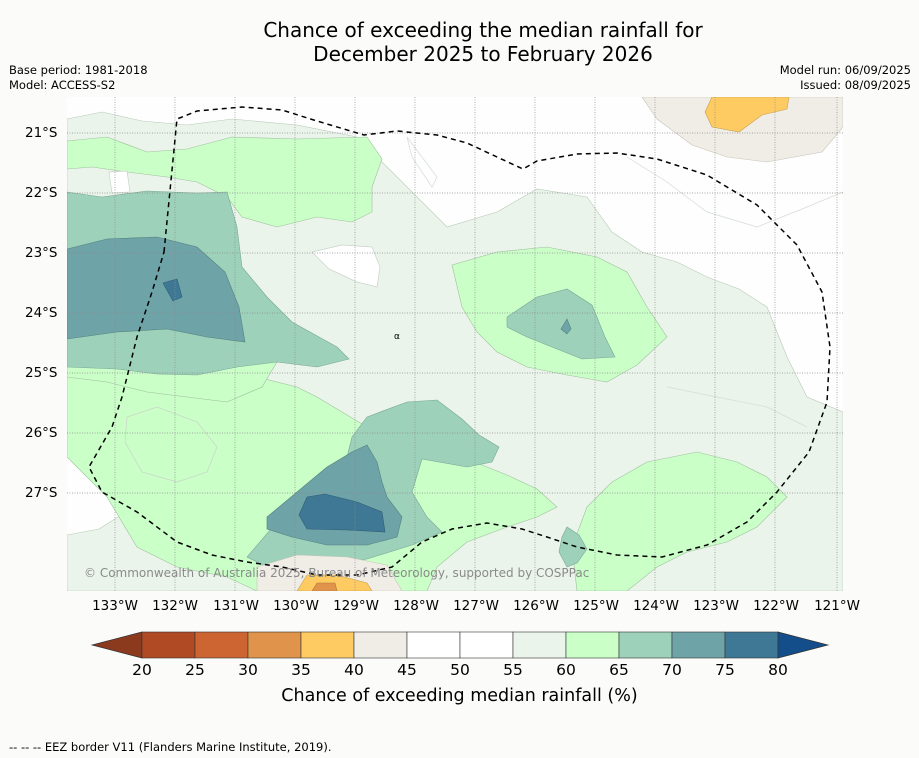 The image size is (919, 758). I want to click on colorbar-tick-label: 60, so click(566, 670).